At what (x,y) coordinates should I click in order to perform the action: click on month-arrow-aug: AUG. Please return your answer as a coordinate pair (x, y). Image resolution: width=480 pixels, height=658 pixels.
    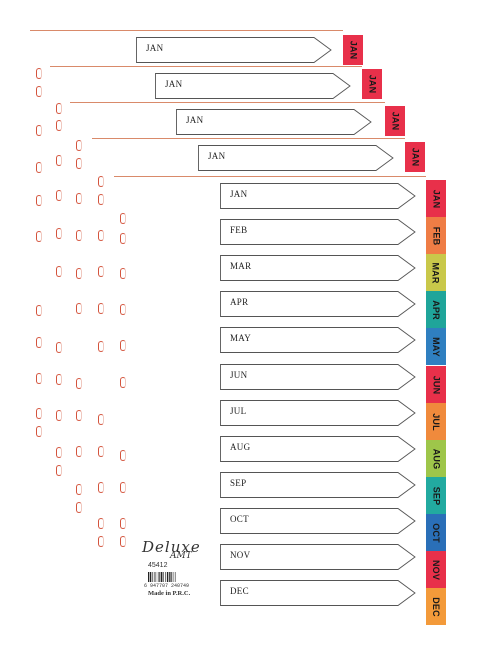
    Looking at the image, I should click on (318, 449).